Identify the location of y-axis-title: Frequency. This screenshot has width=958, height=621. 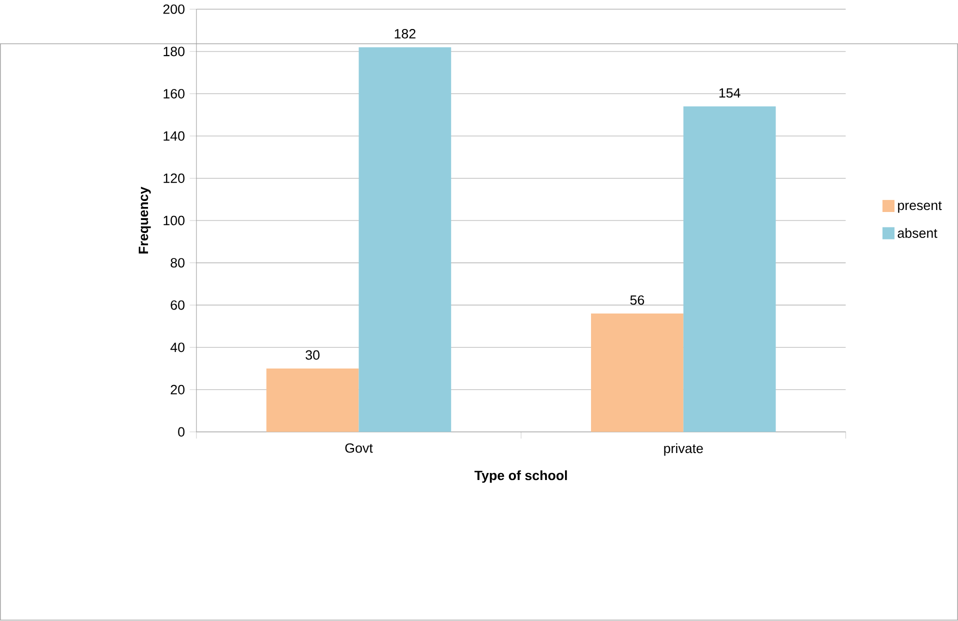
(144, 220).